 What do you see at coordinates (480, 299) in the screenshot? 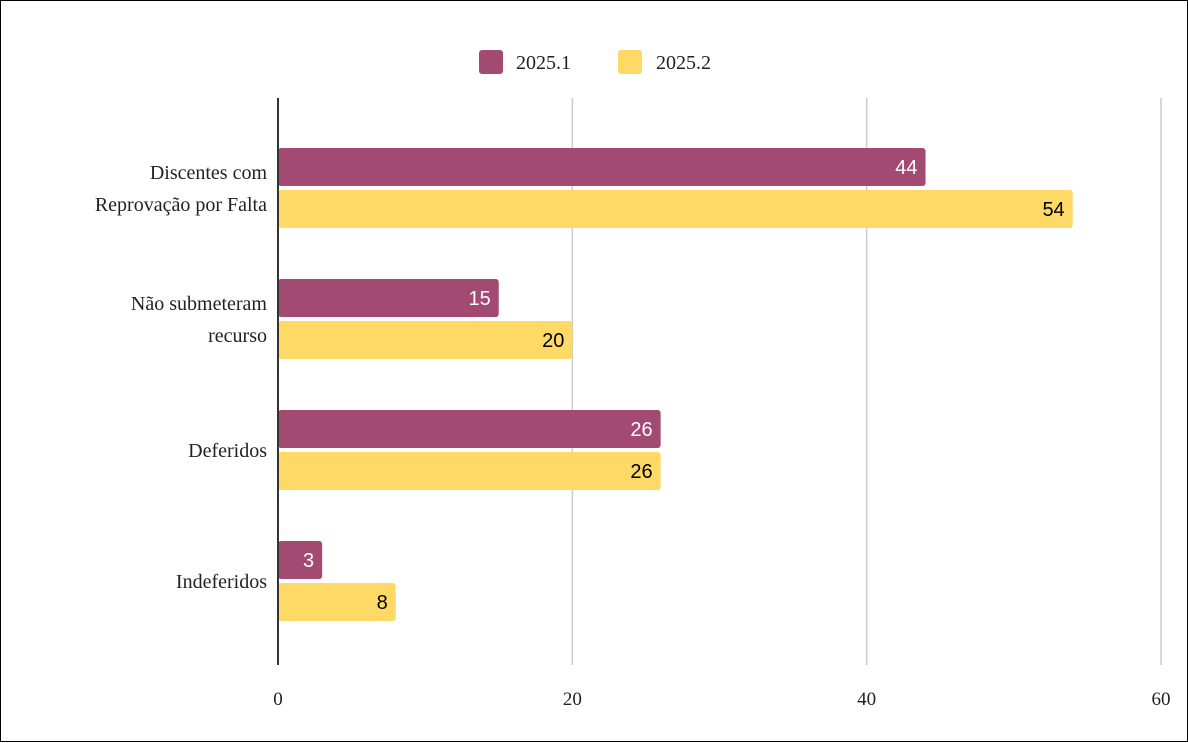
I see `data-label: 15` at bounding box center [480, 299].